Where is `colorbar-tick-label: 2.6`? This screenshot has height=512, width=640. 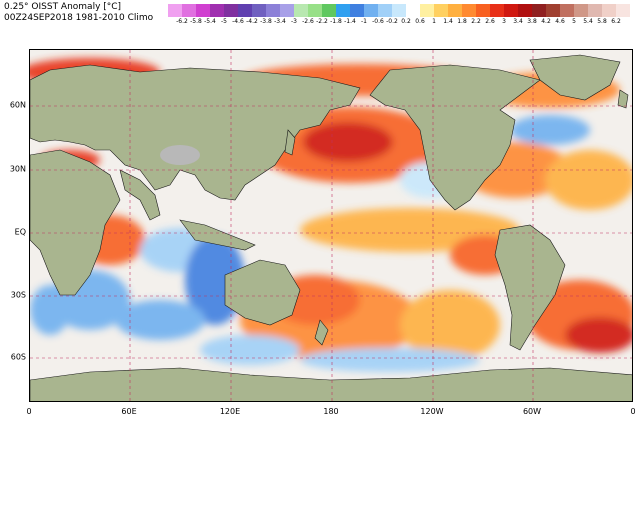
colorbar-tick-label: 2.6 is located at coordinates (490, 21).